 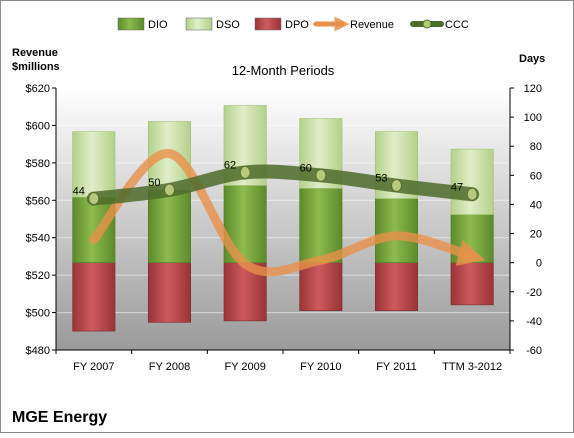 I want to click on x-axis-tick-label: FY 2007, so click(x=93, y=367).